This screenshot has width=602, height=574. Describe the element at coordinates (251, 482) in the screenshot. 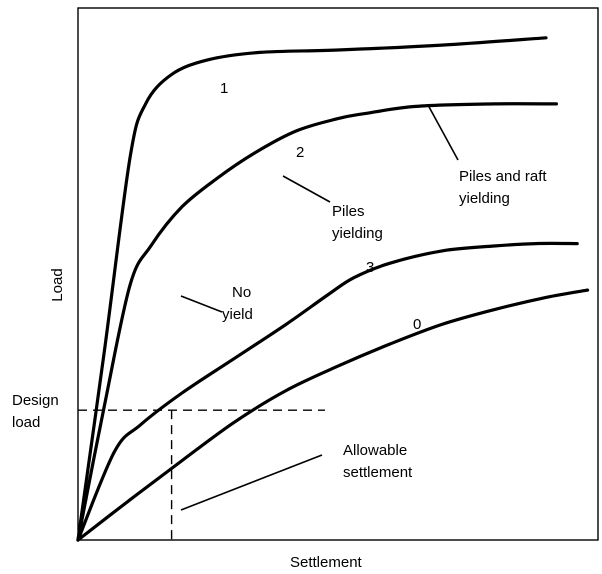

I see `leader-allowable-settlement` at that location.